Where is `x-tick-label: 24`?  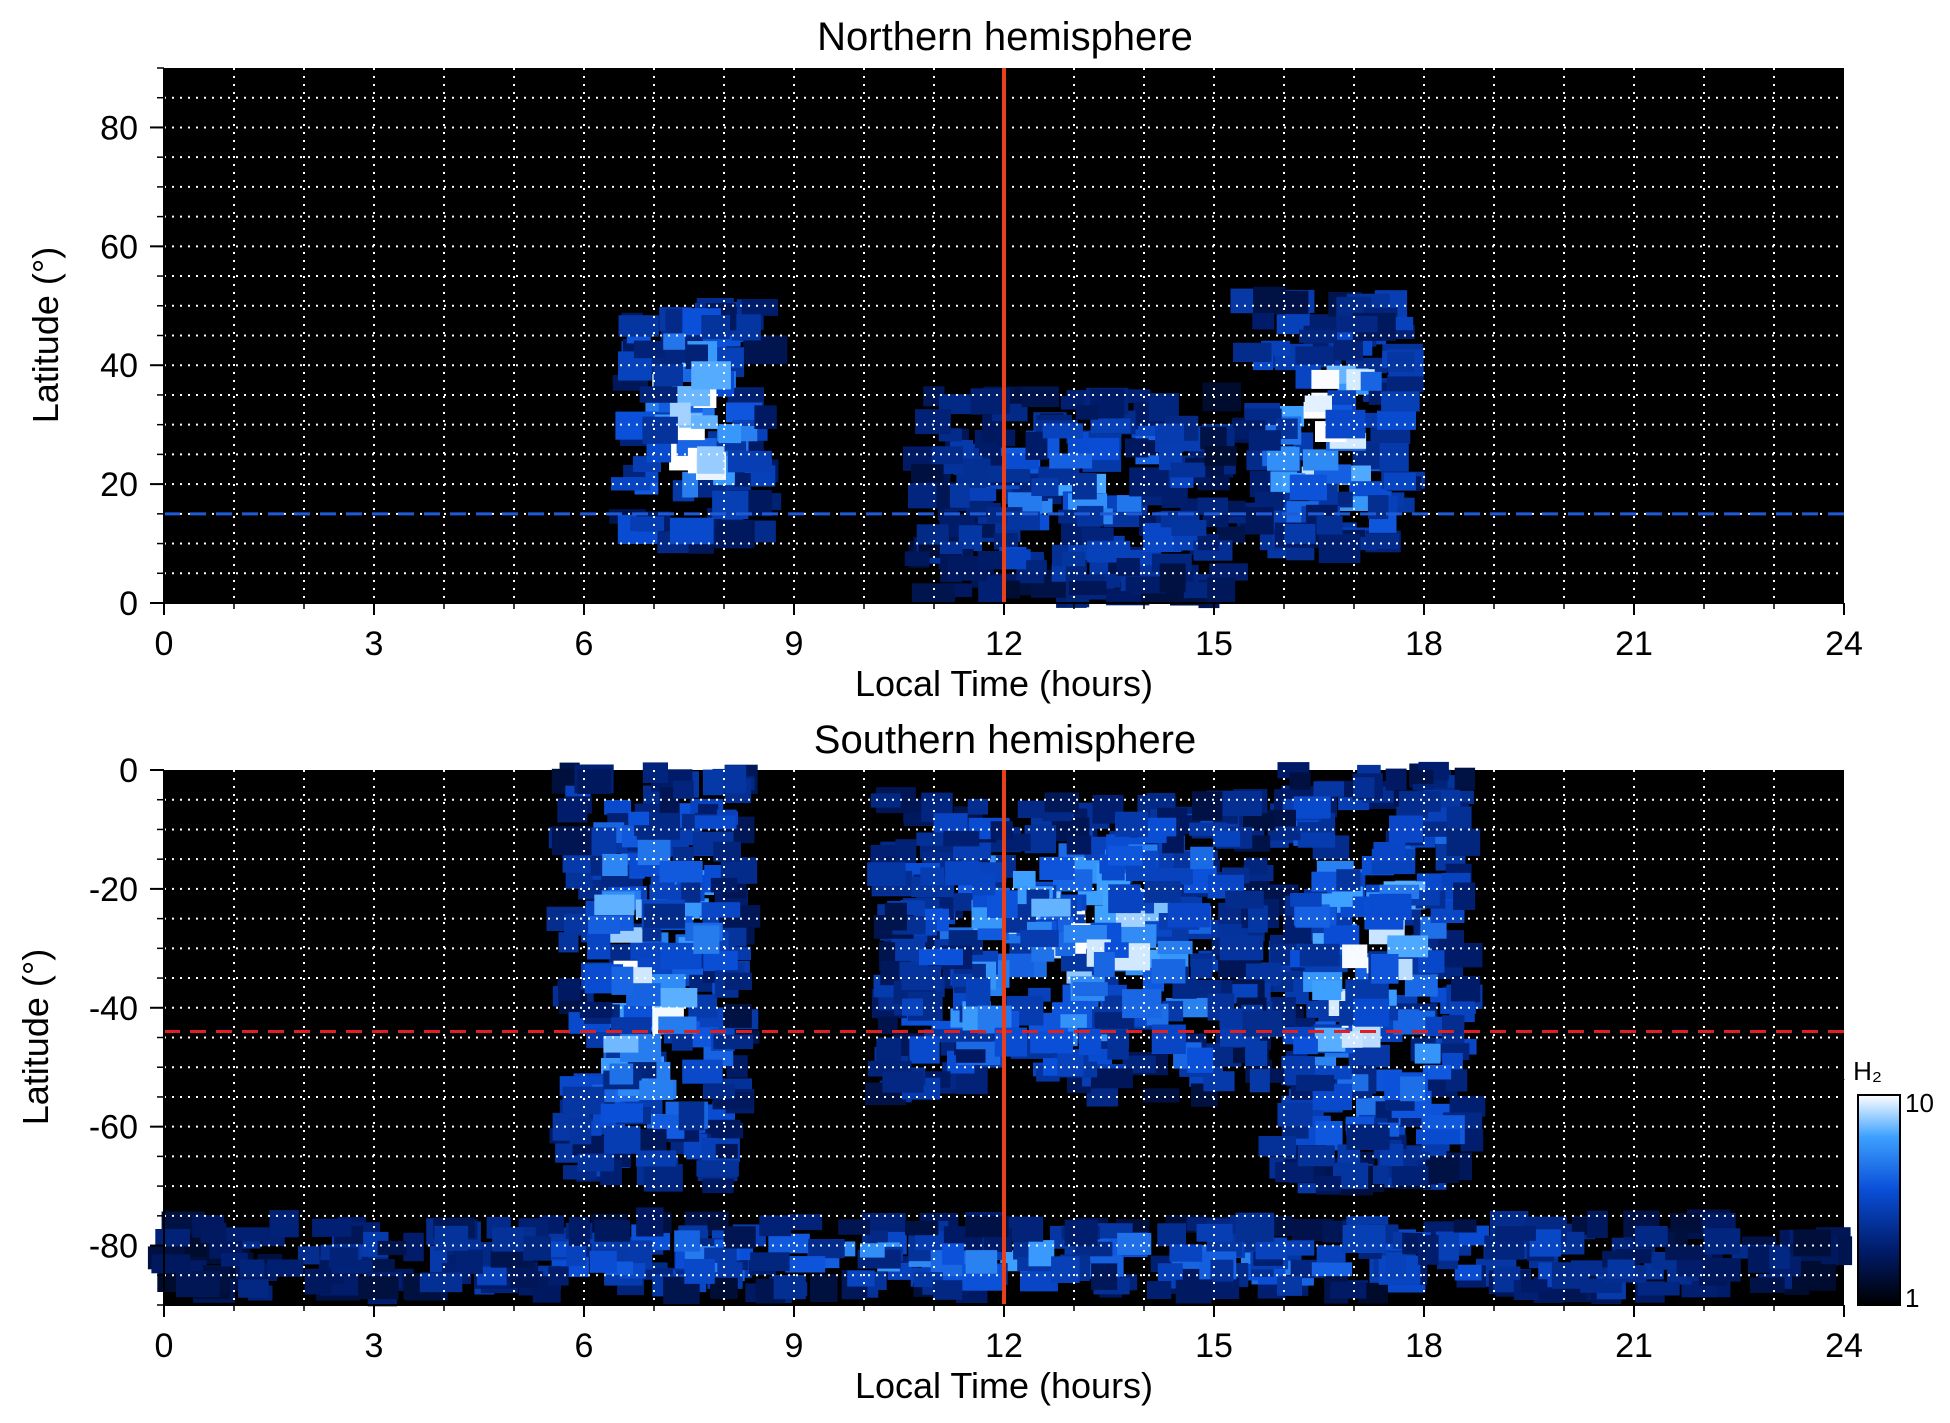
x-tick-label: 24 is located at coordinates (1844, 644).